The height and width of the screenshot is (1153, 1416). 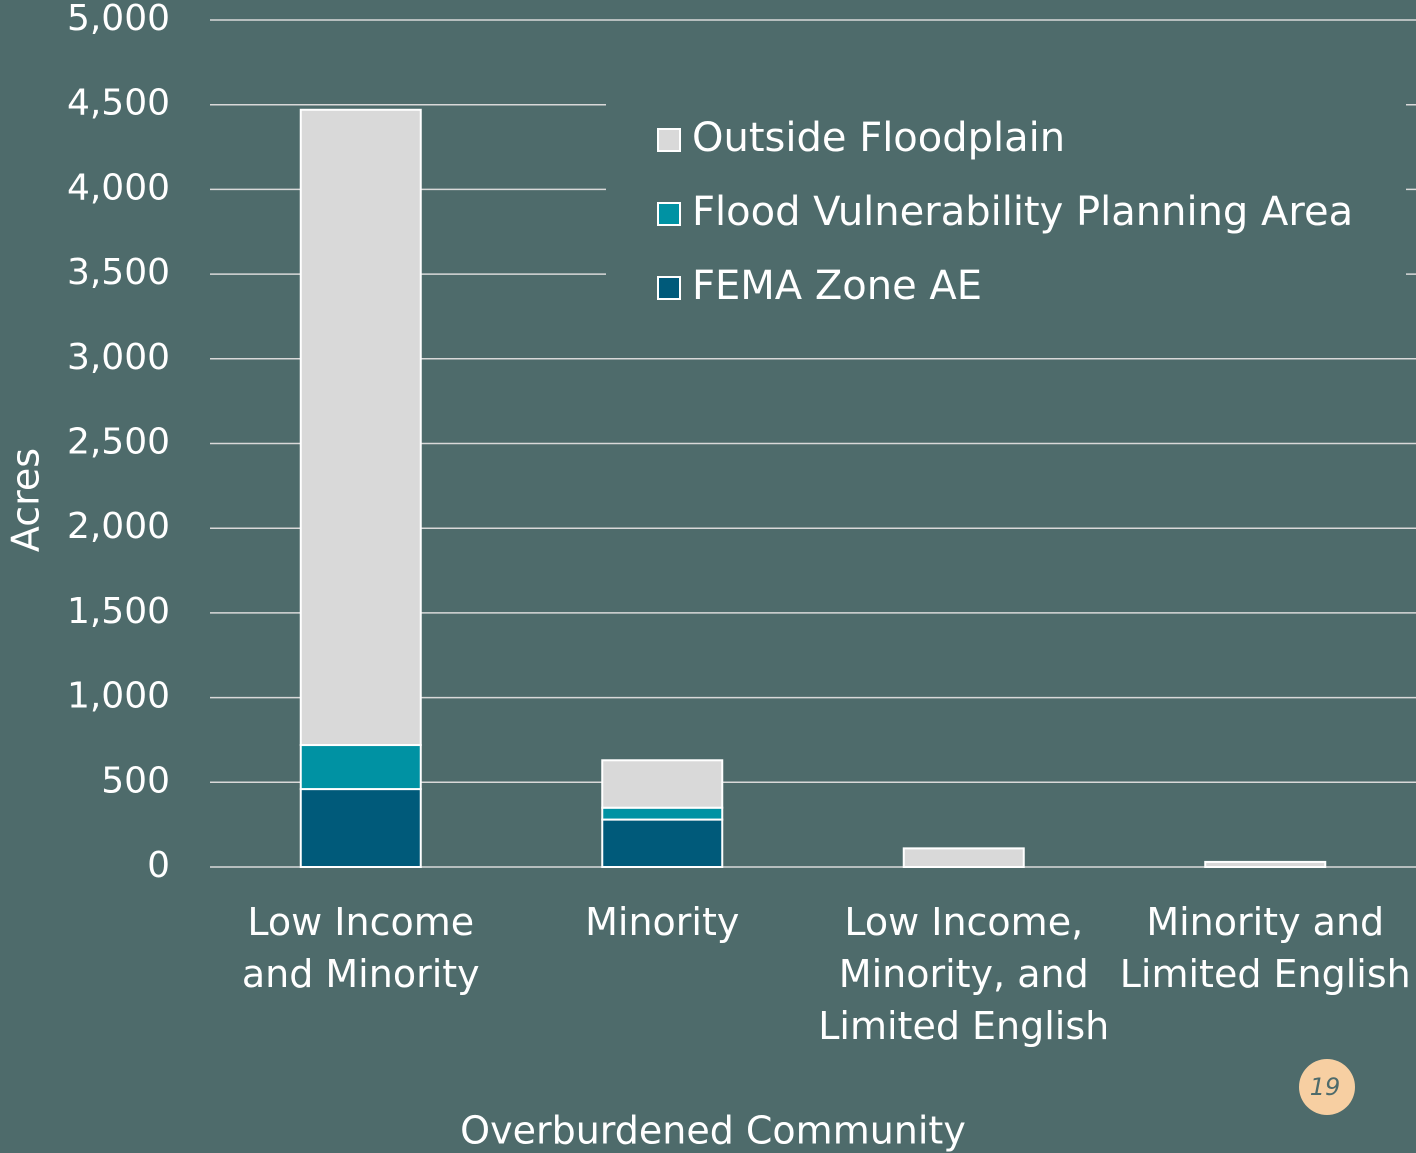 I want to click on legend-box, so click(x=1006, y=210).